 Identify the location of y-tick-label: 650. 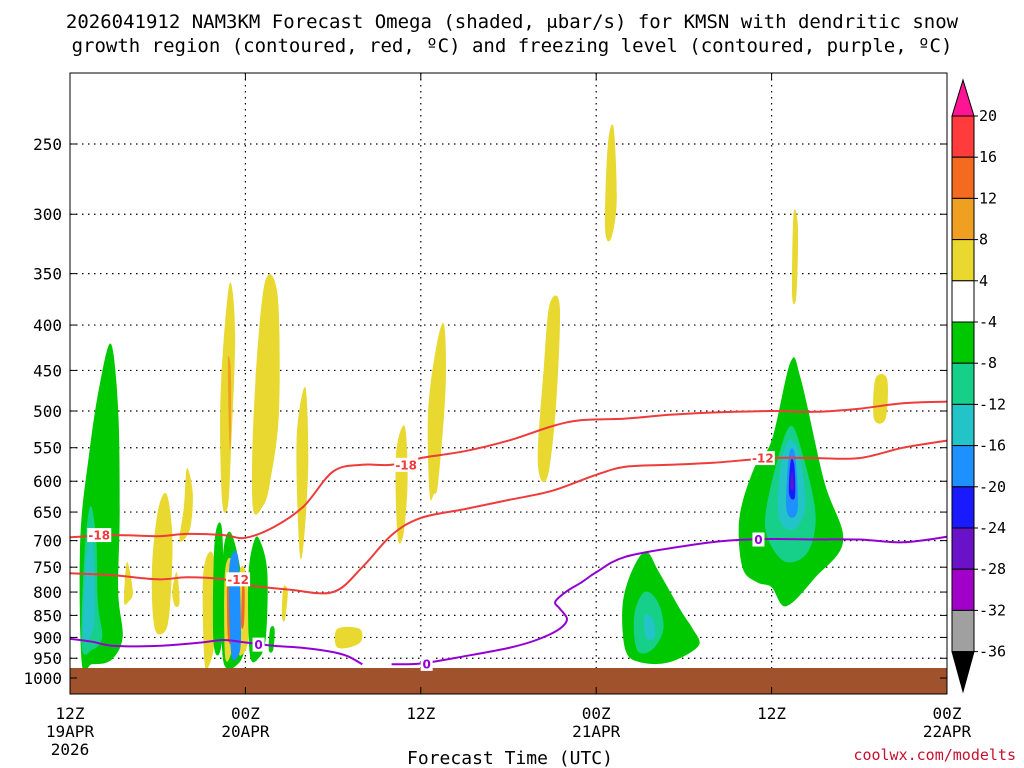
(47, 512).